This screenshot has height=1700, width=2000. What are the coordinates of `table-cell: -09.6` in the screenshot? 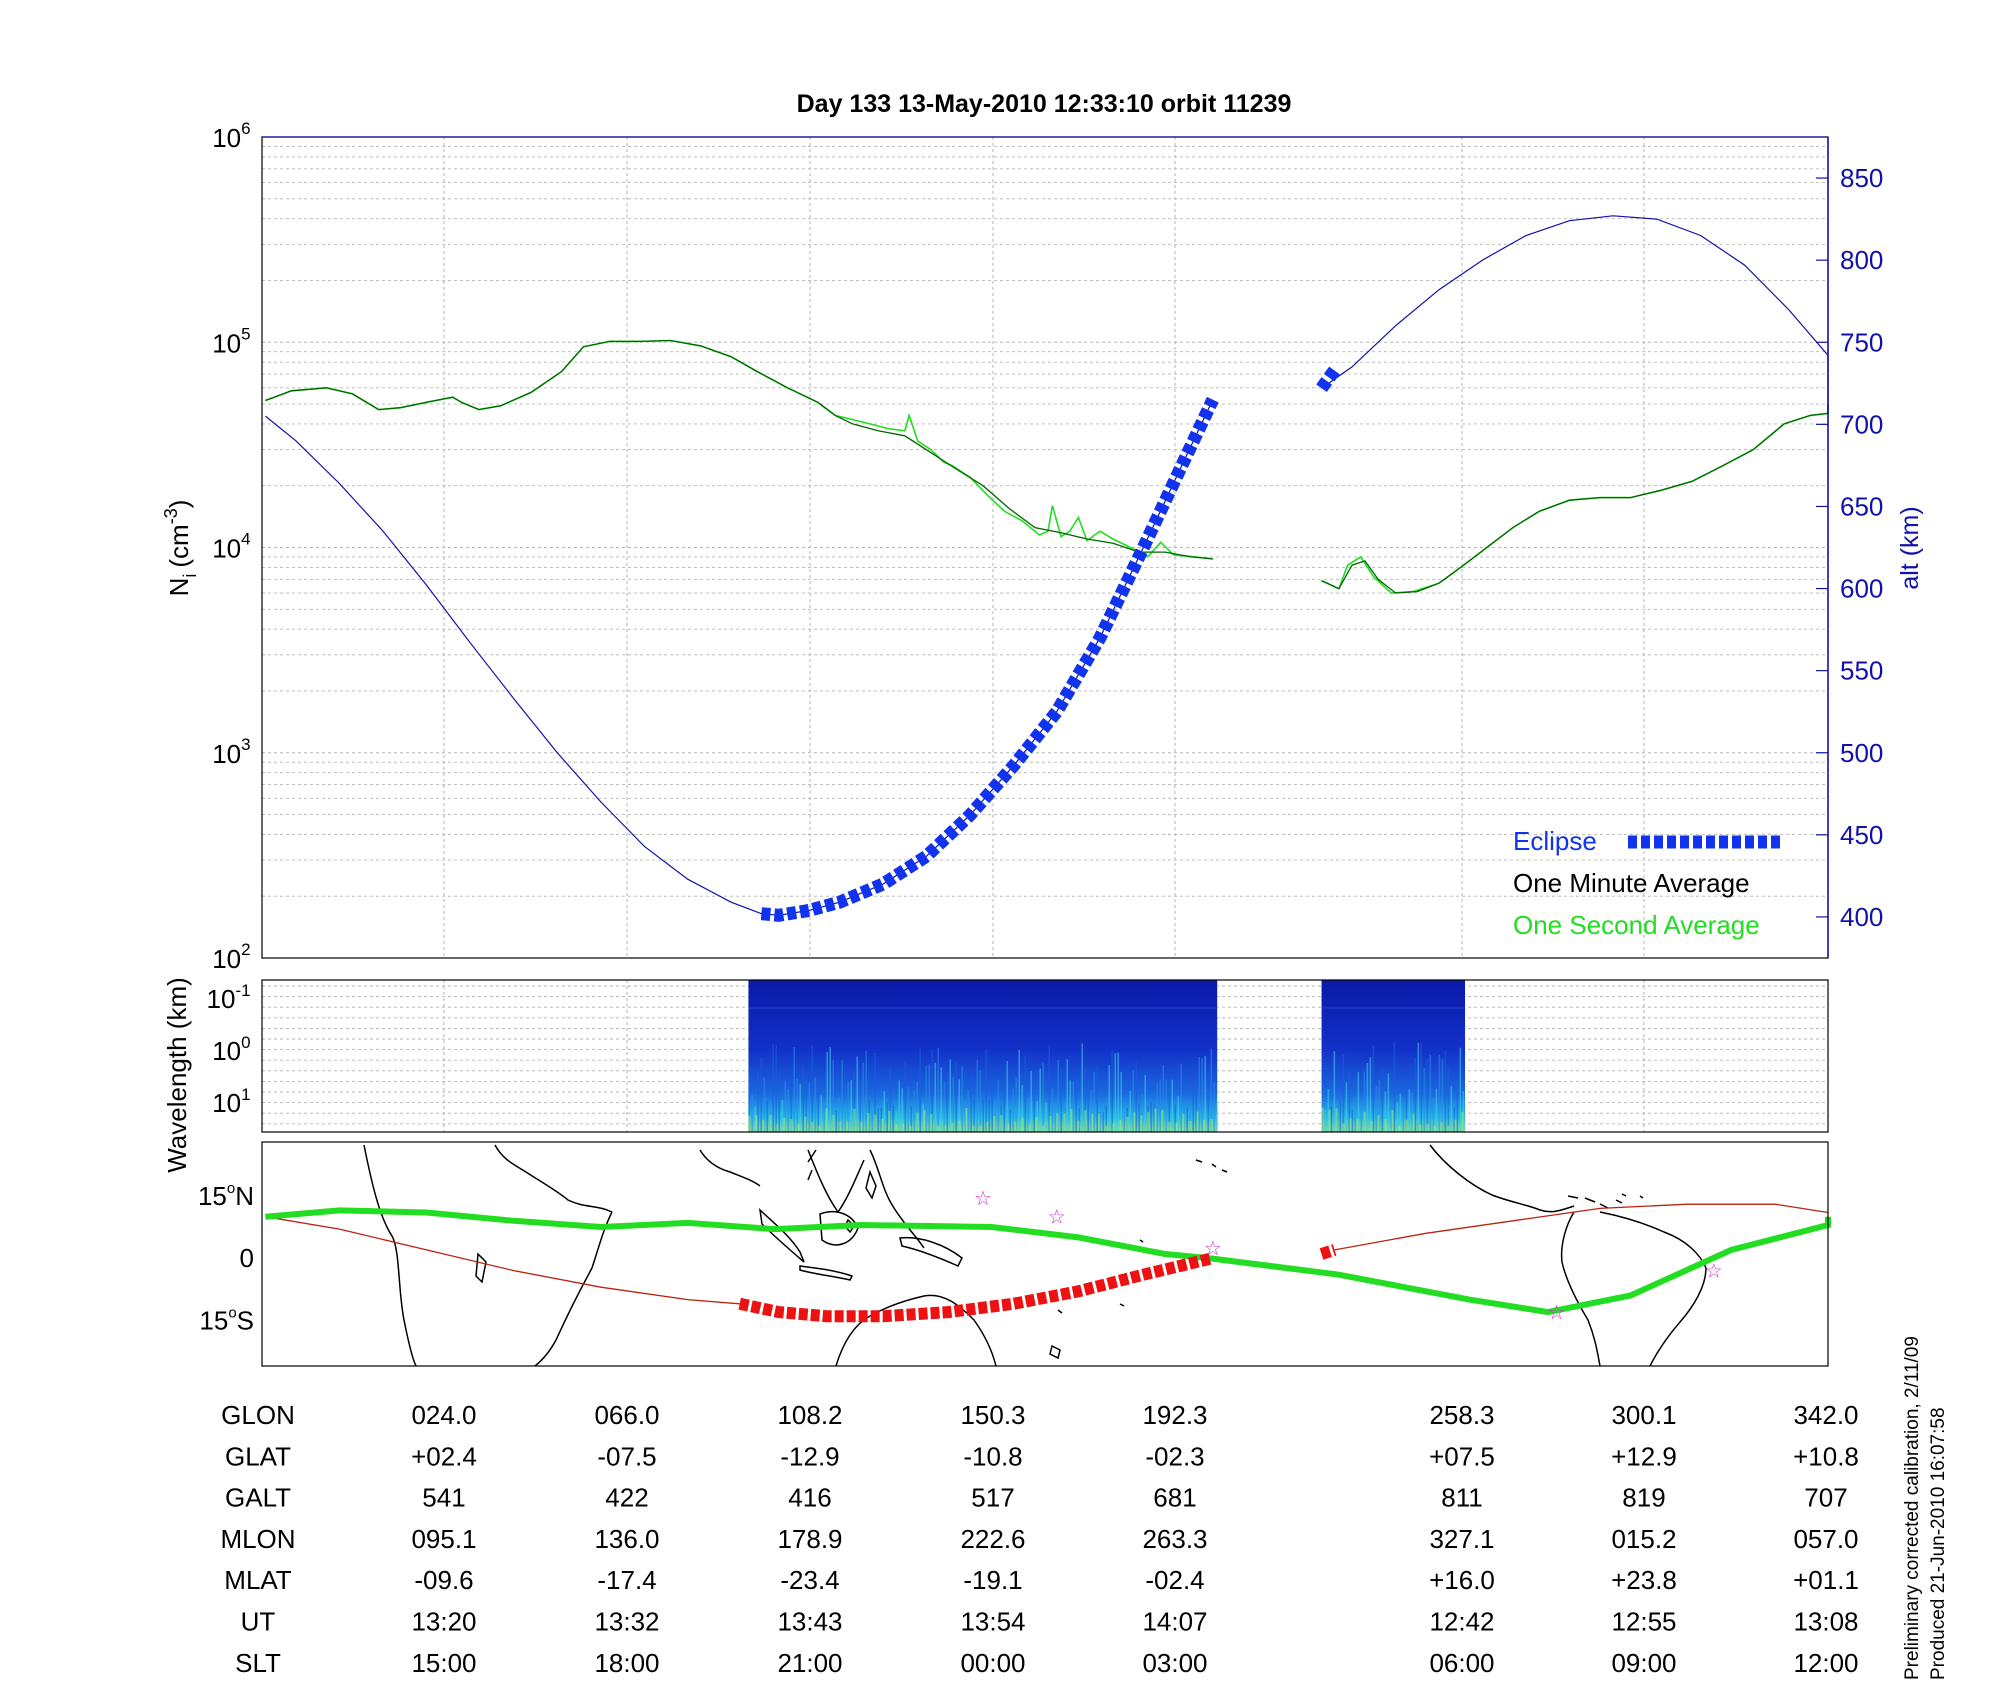 It's located at (443, 1580).